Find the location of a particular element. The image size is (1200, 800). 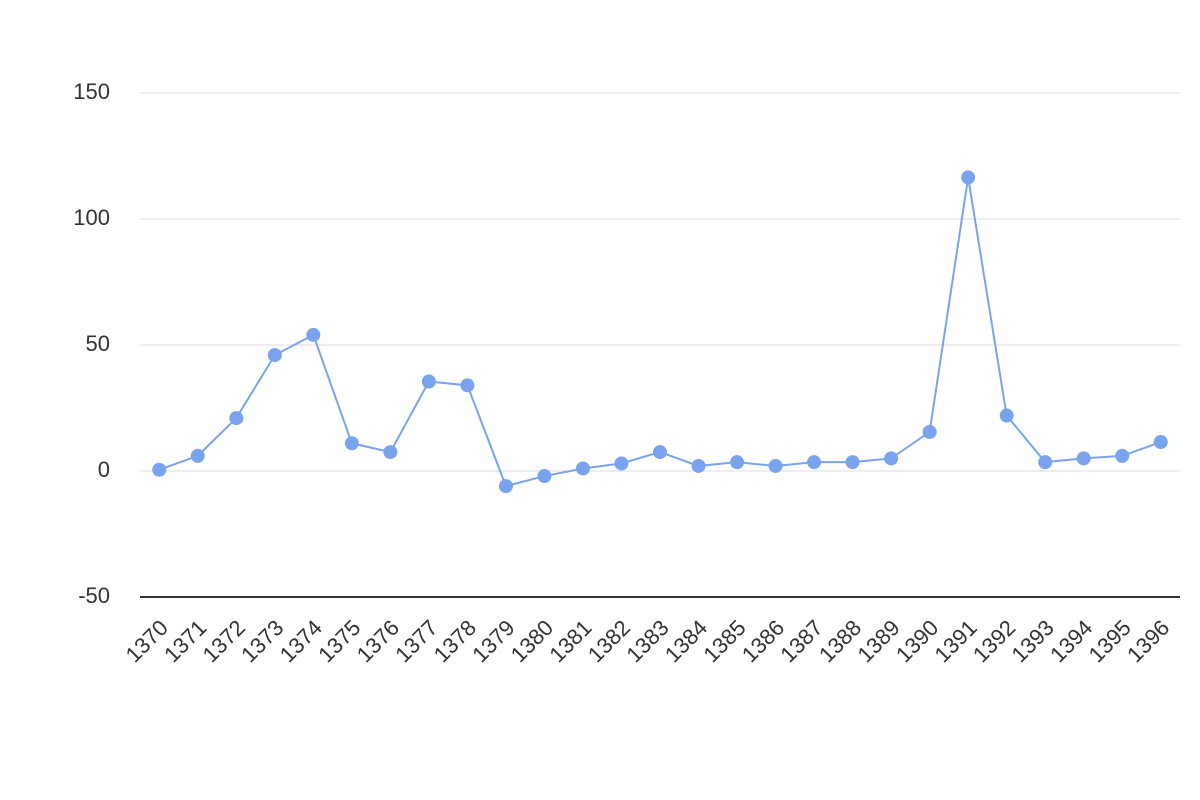

x-tick-label: 1382 is located at coordinates (609, 641).